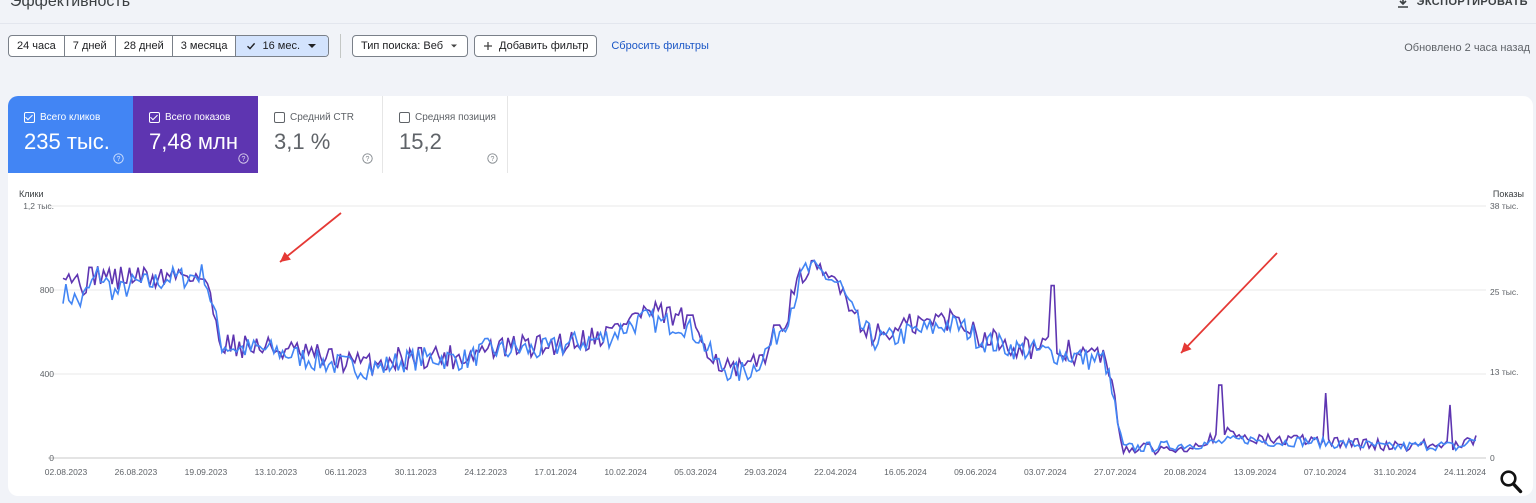  Describe the element at coordinates (1511, 482) in the screenshot. I see `magnifier-icon` at that location.